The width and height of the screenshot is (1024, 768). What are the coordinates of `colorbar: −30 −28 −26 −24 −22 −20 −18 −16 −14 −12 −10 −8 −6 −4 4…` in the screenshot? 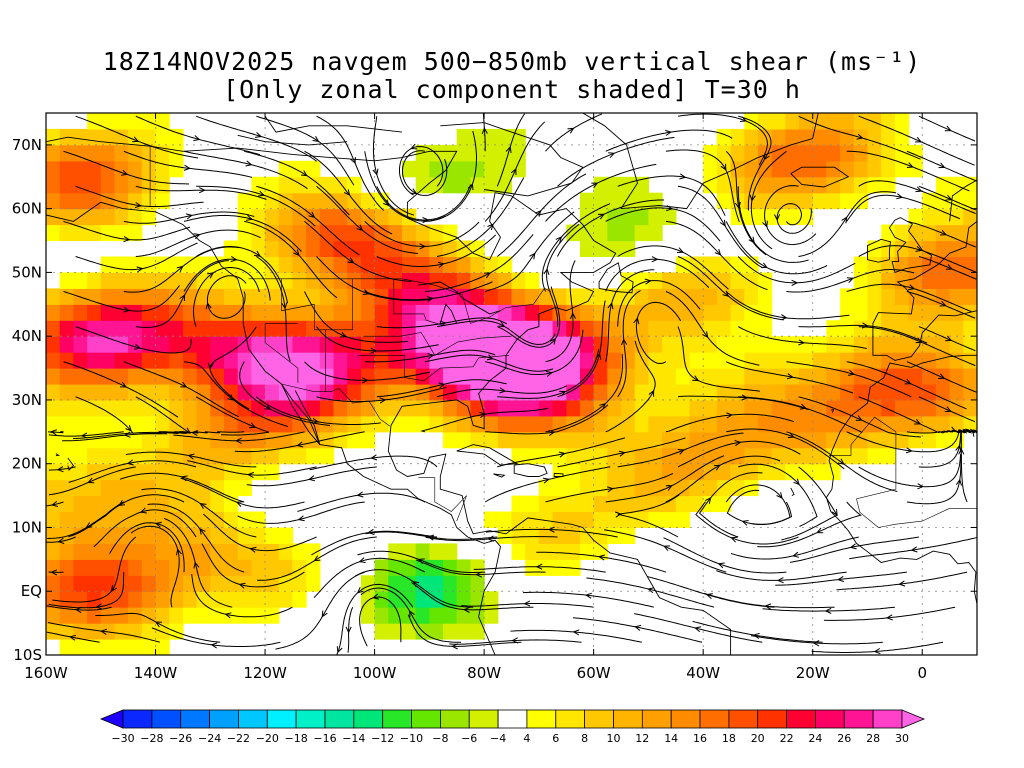 It's located at (512, 727).